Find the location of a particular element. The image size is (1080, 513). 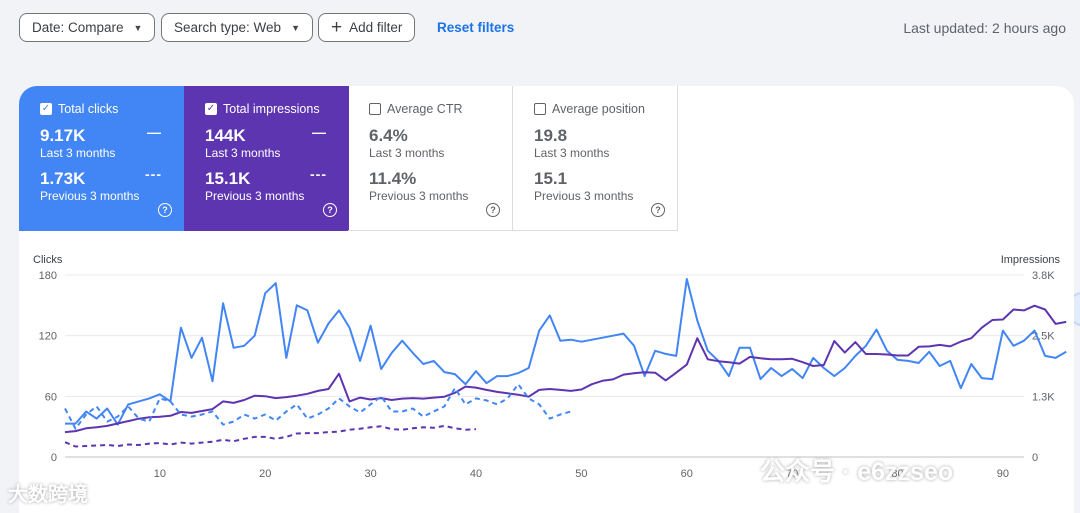

reset-filters-link: Reset filters is located at coordinates (476, 27).